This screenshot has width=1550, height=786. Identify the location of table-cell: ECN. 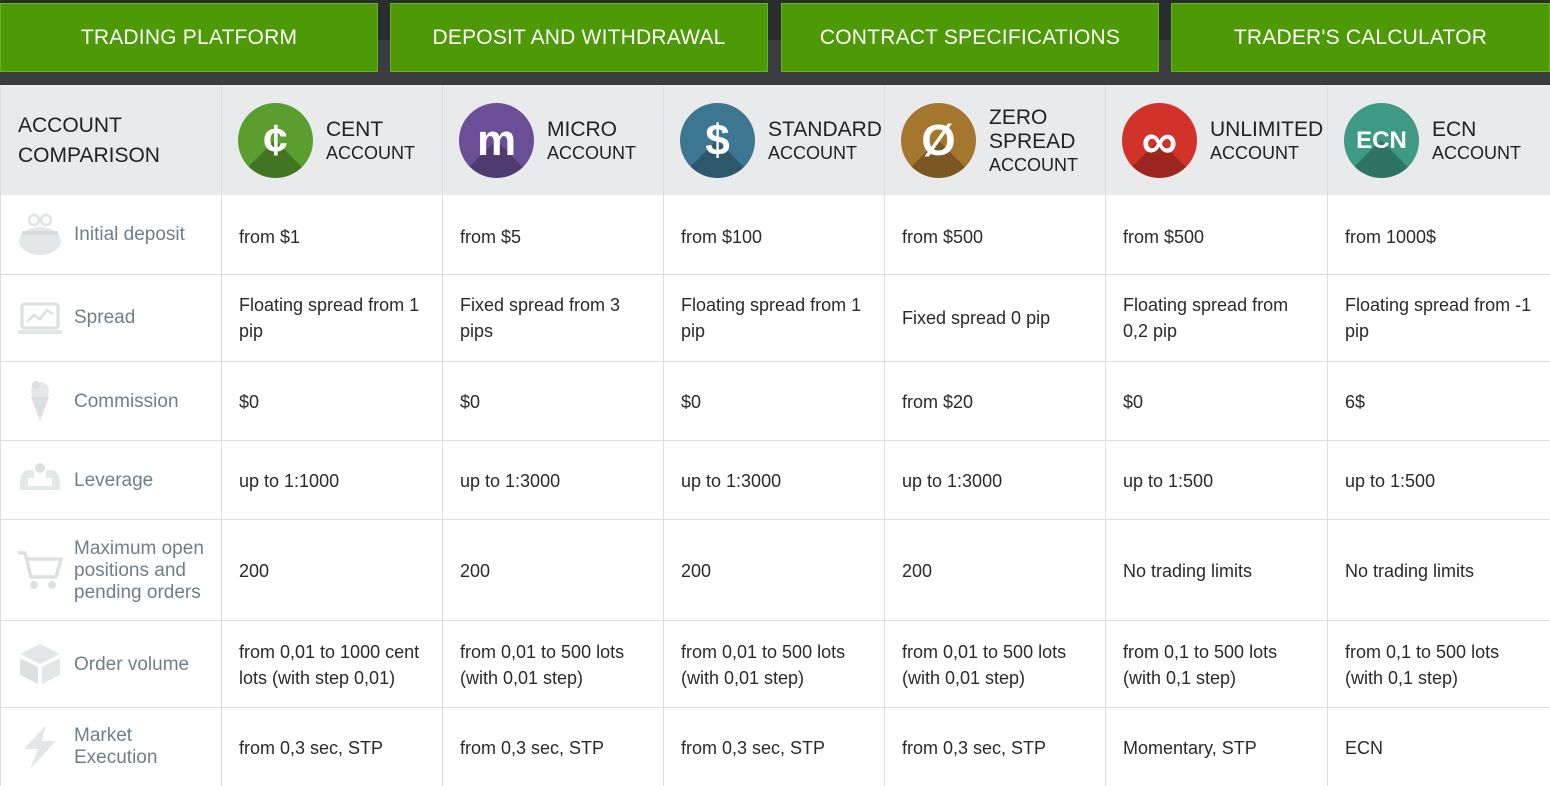
(1364, 748).